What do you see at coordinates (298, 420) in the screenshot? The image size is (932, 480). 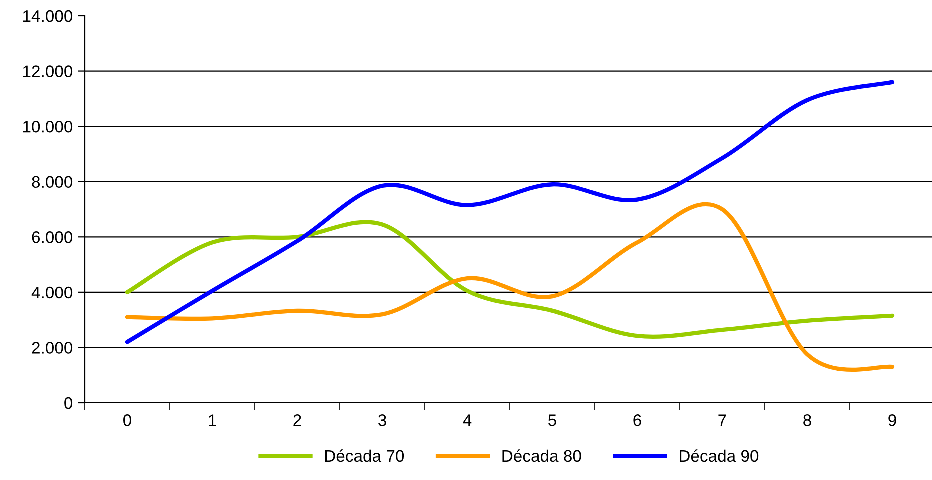 I see `x-tick-label: 2` at bounding box center [298, 420].